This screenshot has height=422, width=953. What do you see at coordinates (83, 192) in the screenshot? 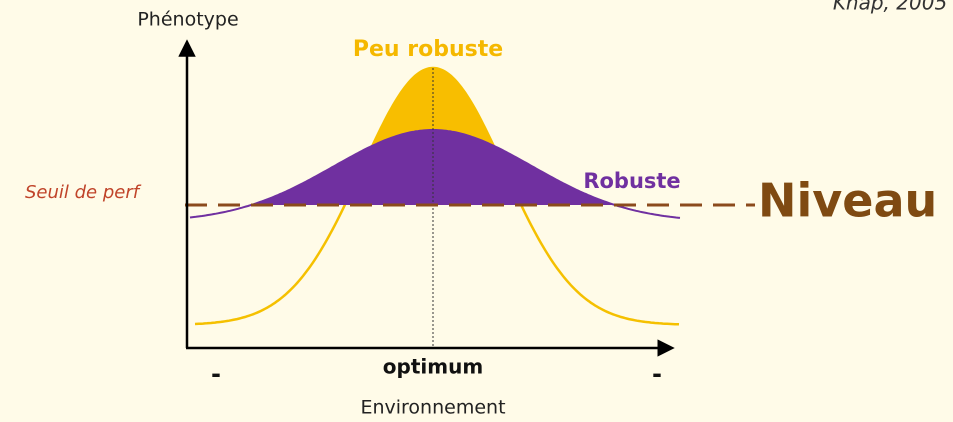
I see `threshold-label: Seuil de perf` at bounding box center [83, 192].